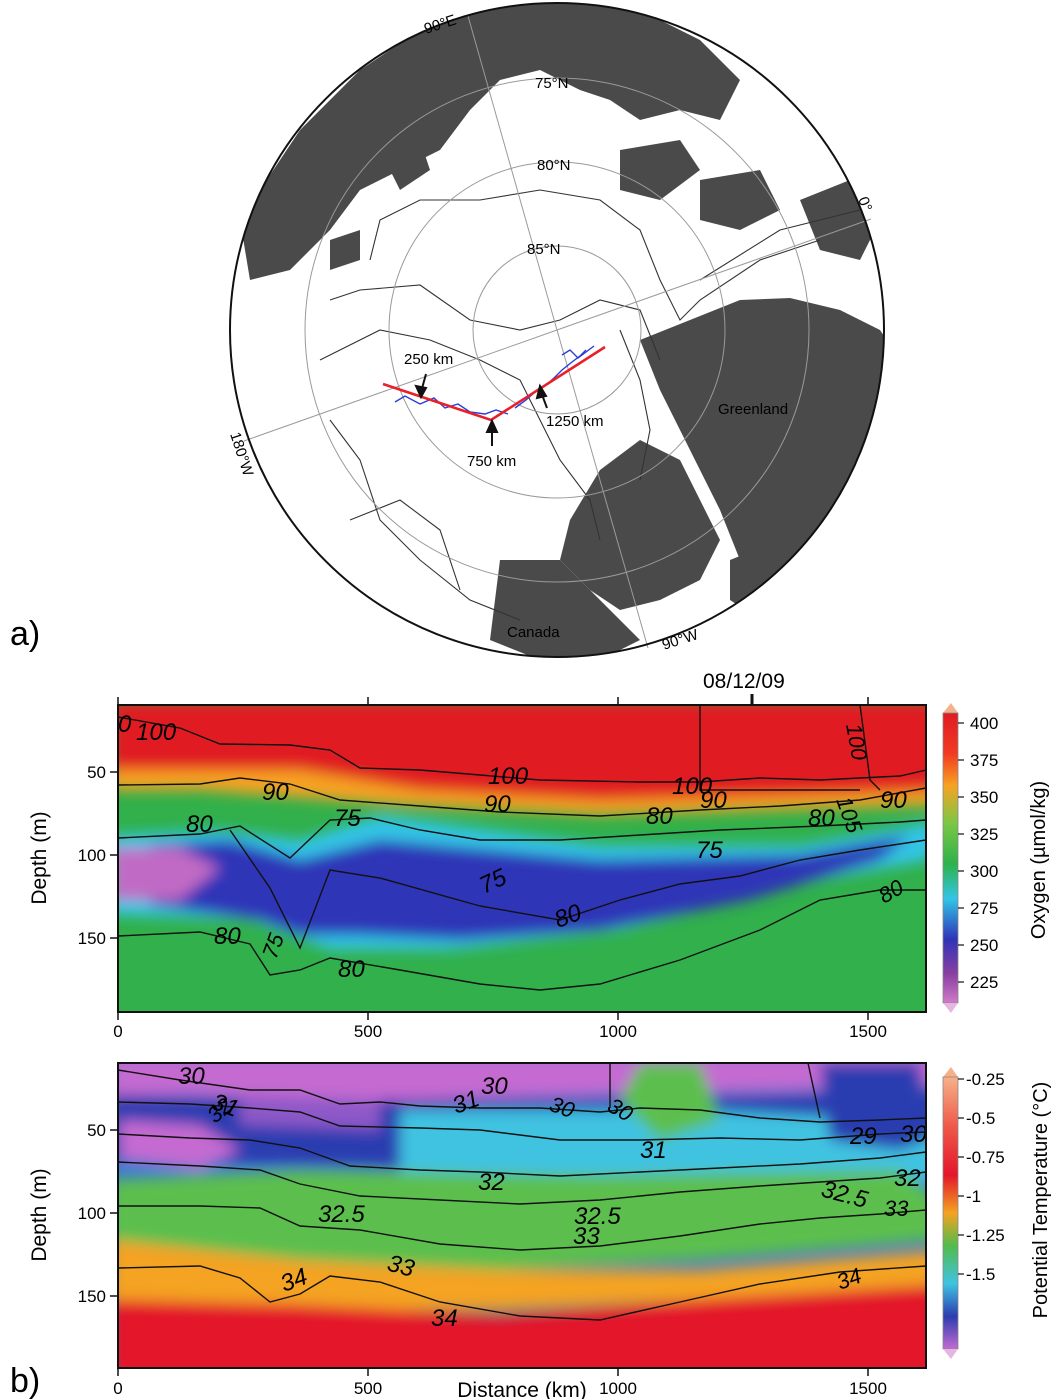 Image resolution: width=1063 pixels, height=1399 pixels. What do you see at coordinates (984, 945) in the screenshot?
I see `colorbar-tick: 250` at bounding box center [984, 945].